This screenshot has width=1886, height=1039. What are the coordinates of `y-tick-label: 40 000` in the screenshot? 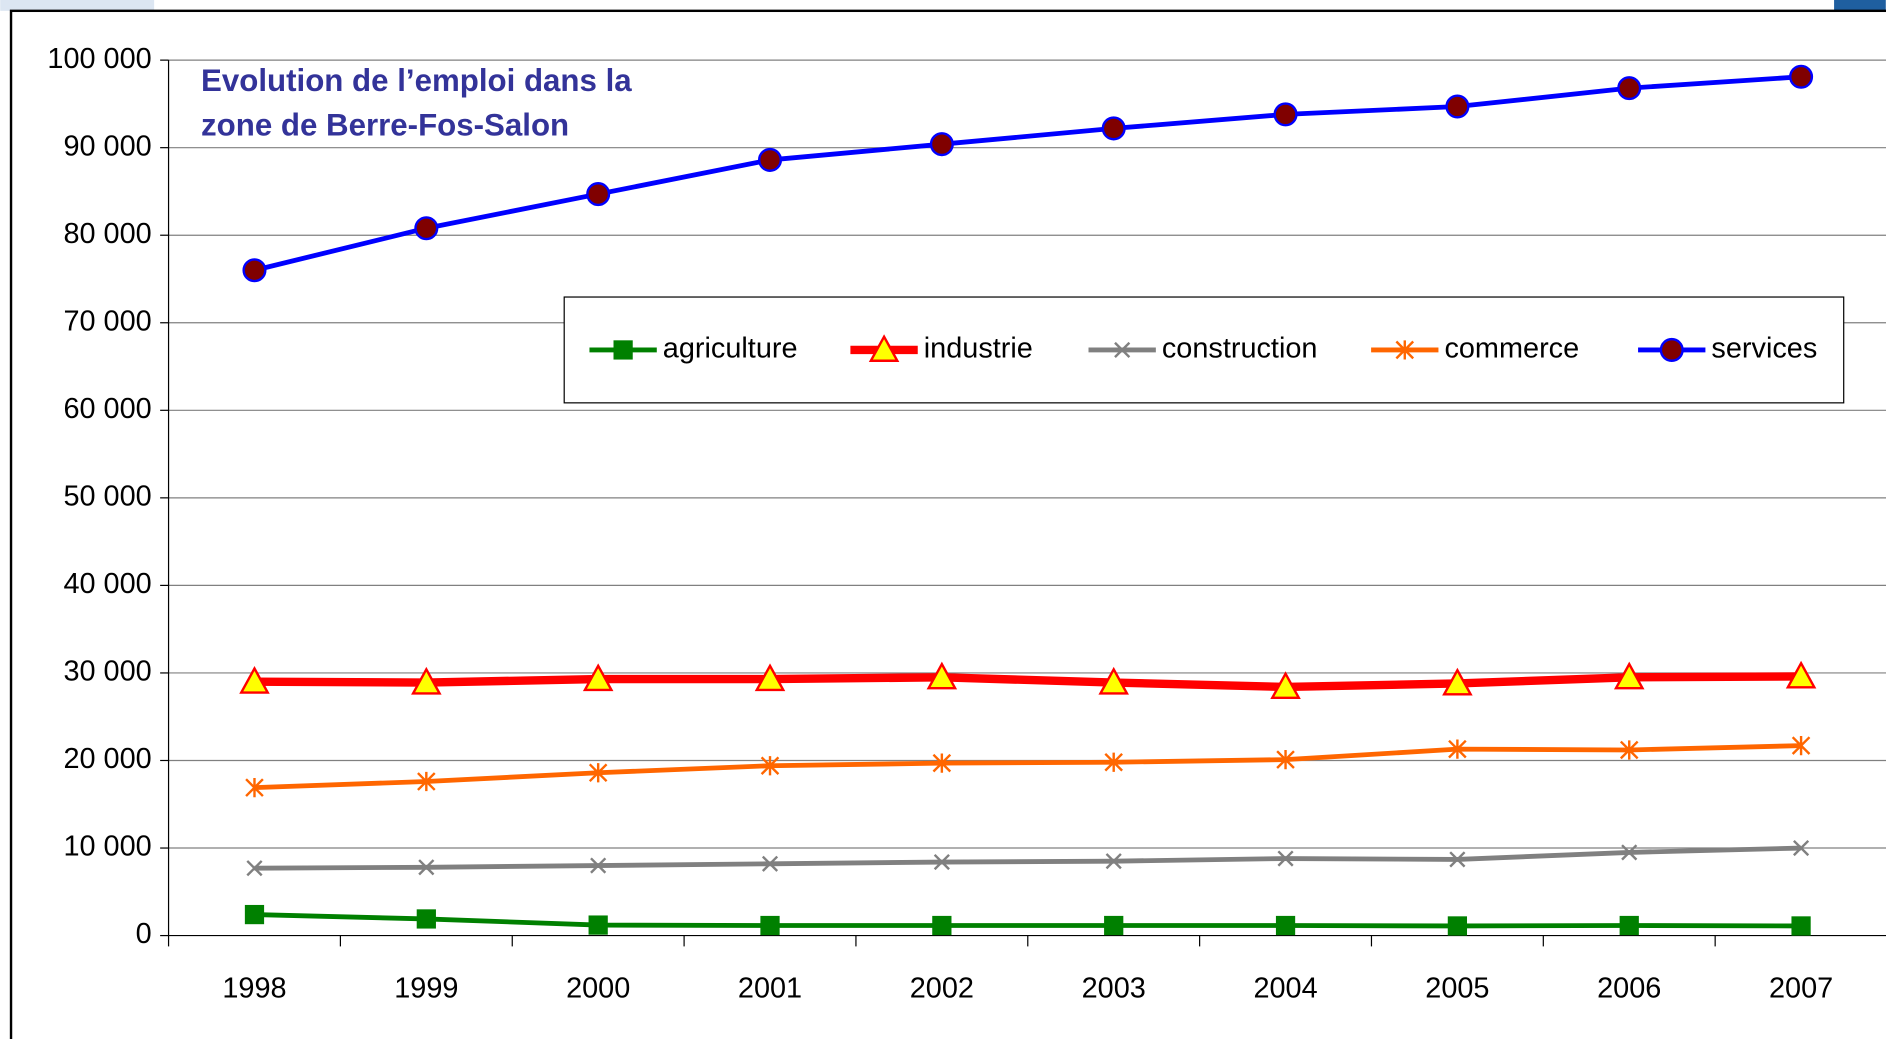 It's located at (107, 584).